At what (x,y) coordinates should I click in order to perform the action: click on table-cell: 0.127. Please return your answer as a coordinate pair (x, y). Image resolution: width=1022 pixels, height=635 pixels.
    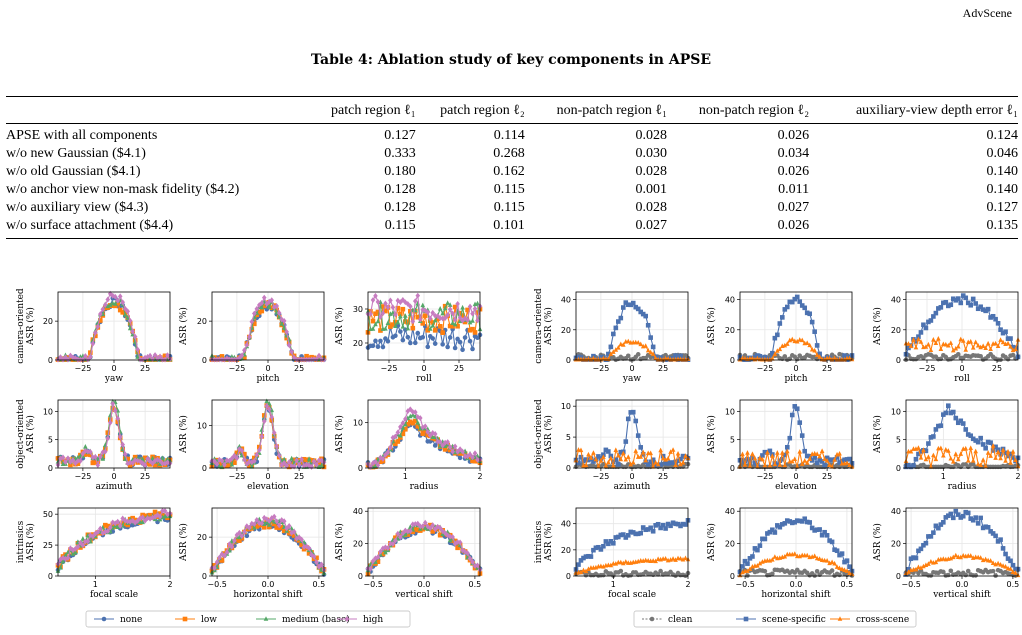
    Looking at the image, I should click on (400, 135).